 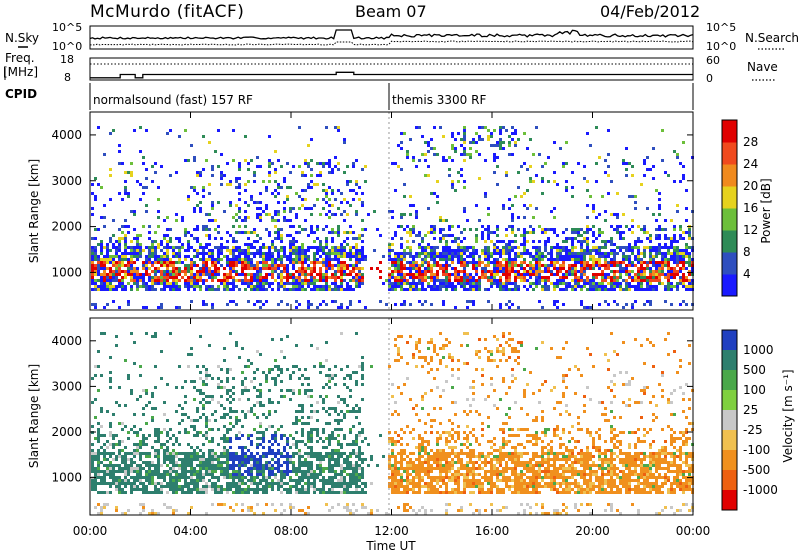 What do you see at coordinates (721, 46) in the screenshot?
I see `noise-right-tick-bottom: 10^0` at bounding box center [721, 46].